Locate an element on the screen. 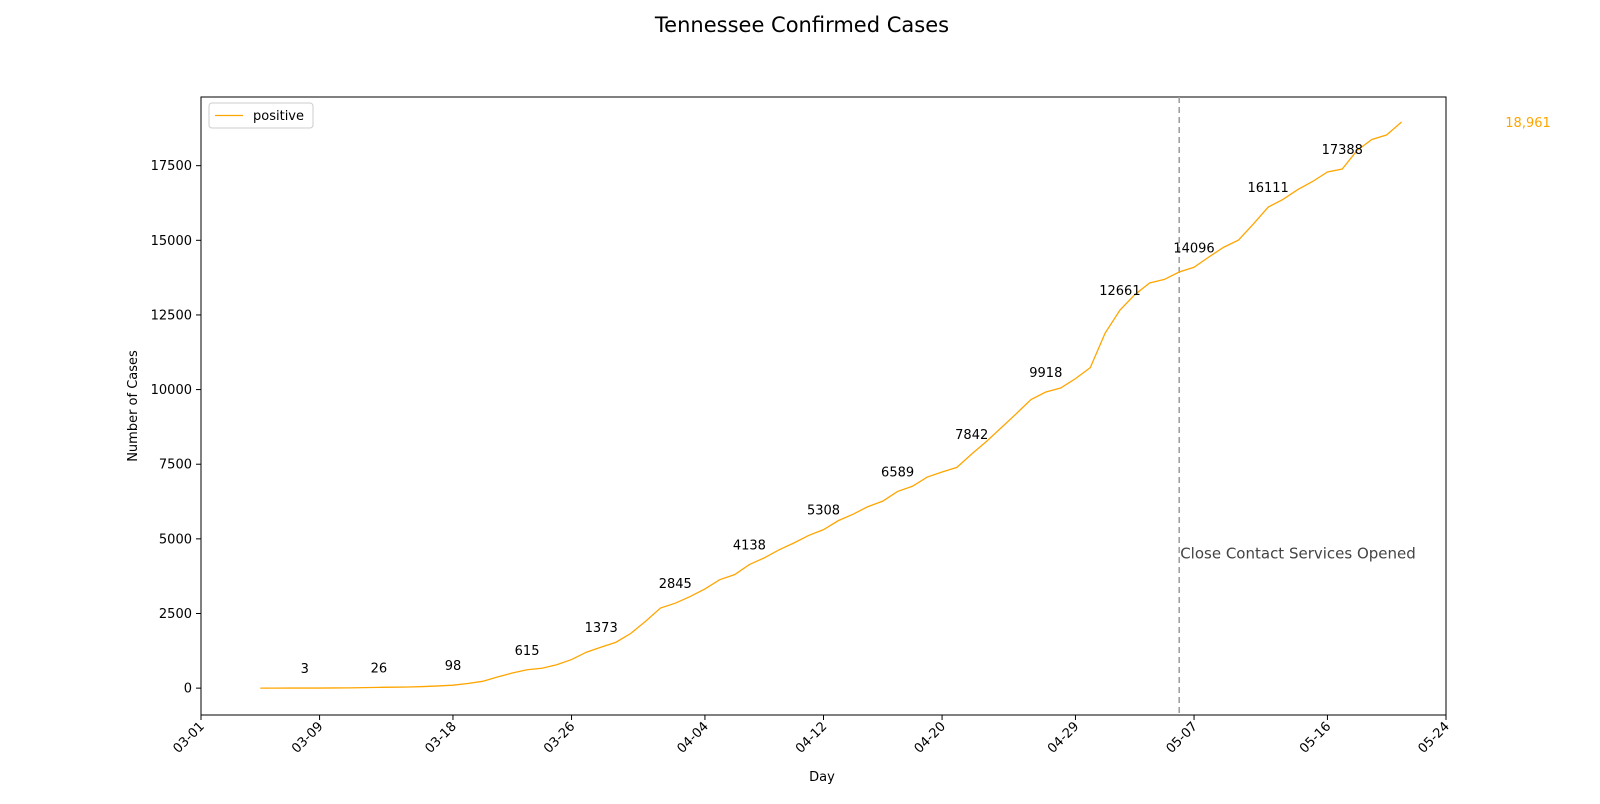  y-tick-label: 5000 is located at coordinates (175, 539).